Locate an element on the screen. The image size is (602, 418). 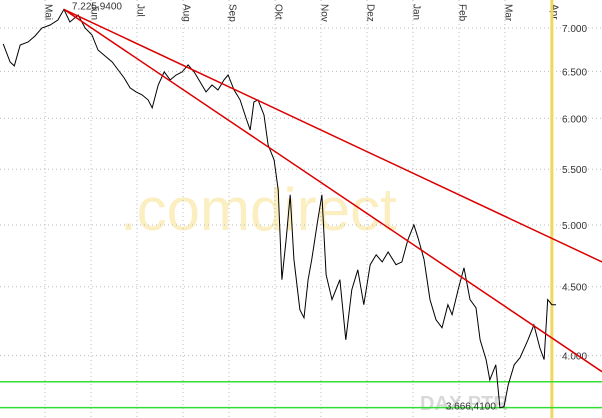
y-tick-label: 7.000 is located at coordinates (574, 29).